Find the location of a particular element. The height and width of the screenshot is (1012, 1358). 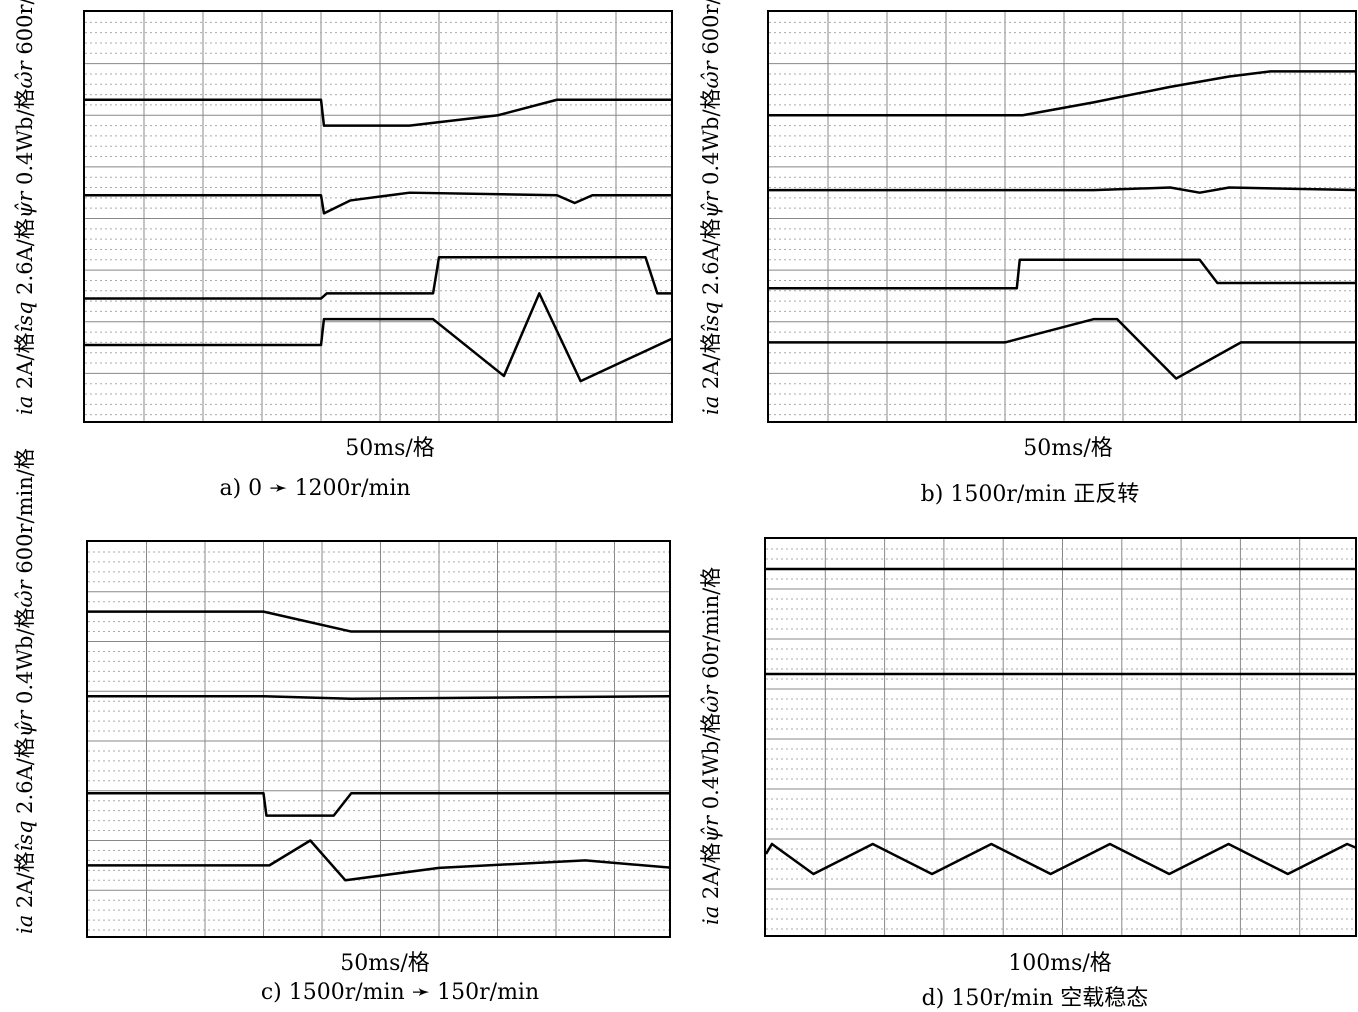

caption-c: c) 1500r/min ➛ 150r/min is located at coordinates (400, 992).